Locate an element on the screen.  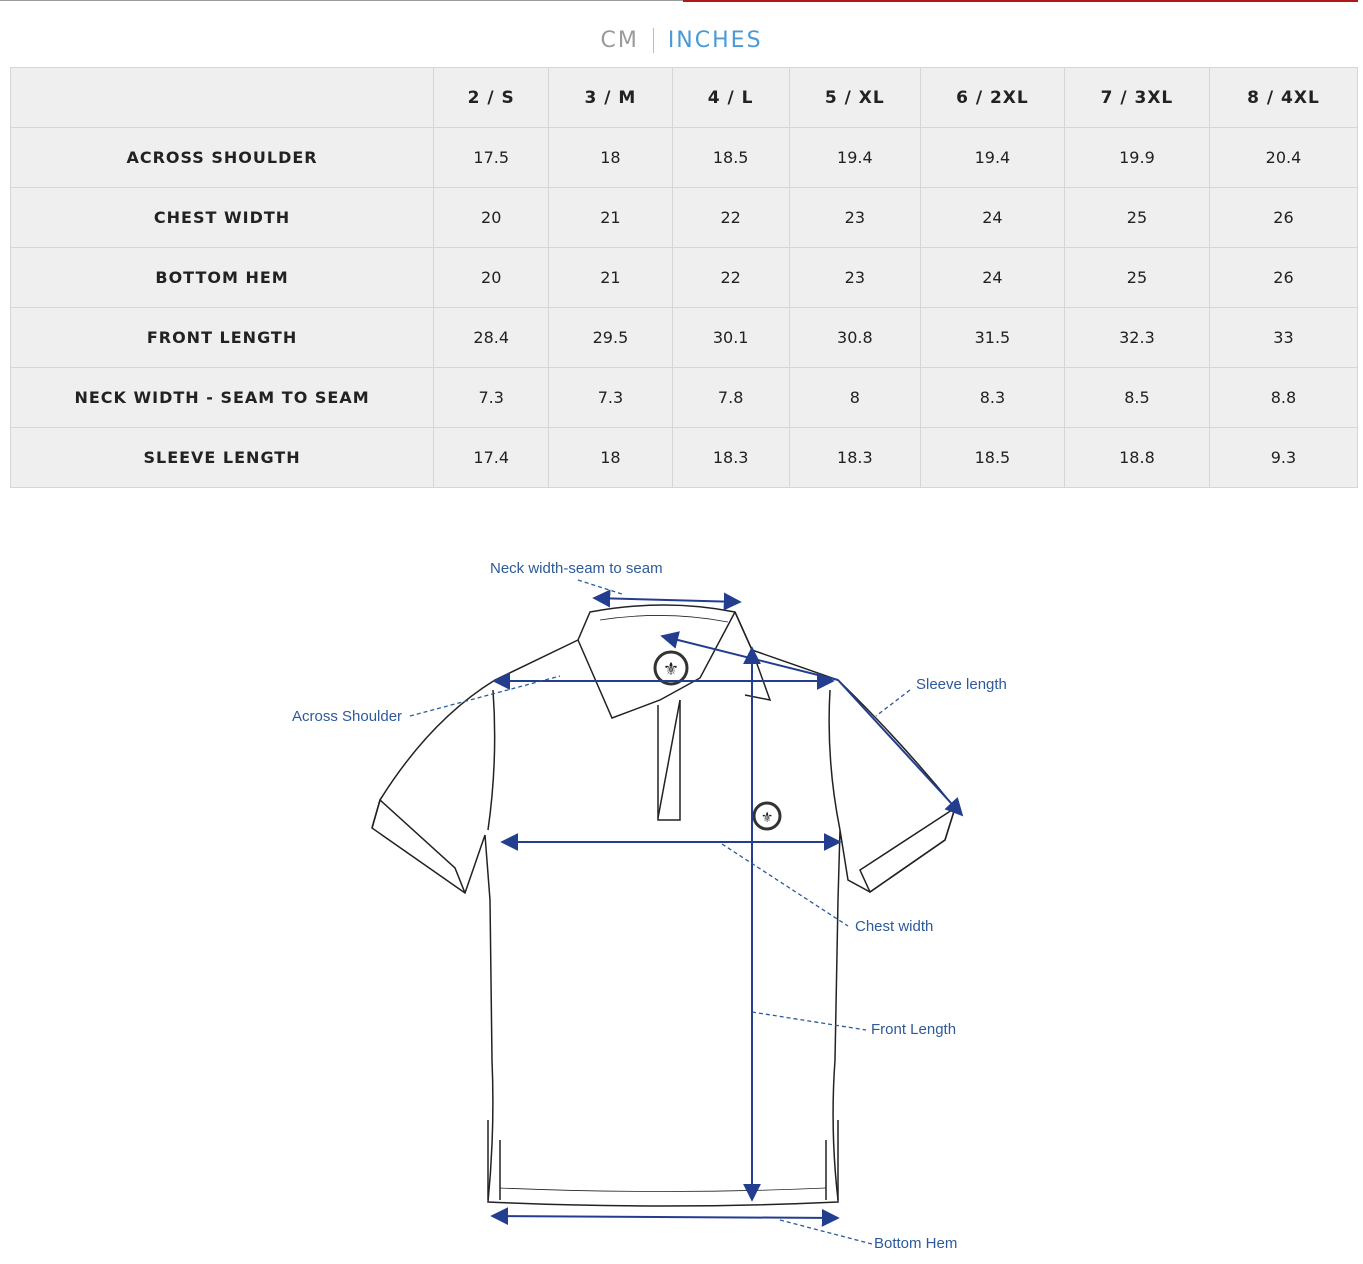
top-divider is located at coordinates (341, 0).